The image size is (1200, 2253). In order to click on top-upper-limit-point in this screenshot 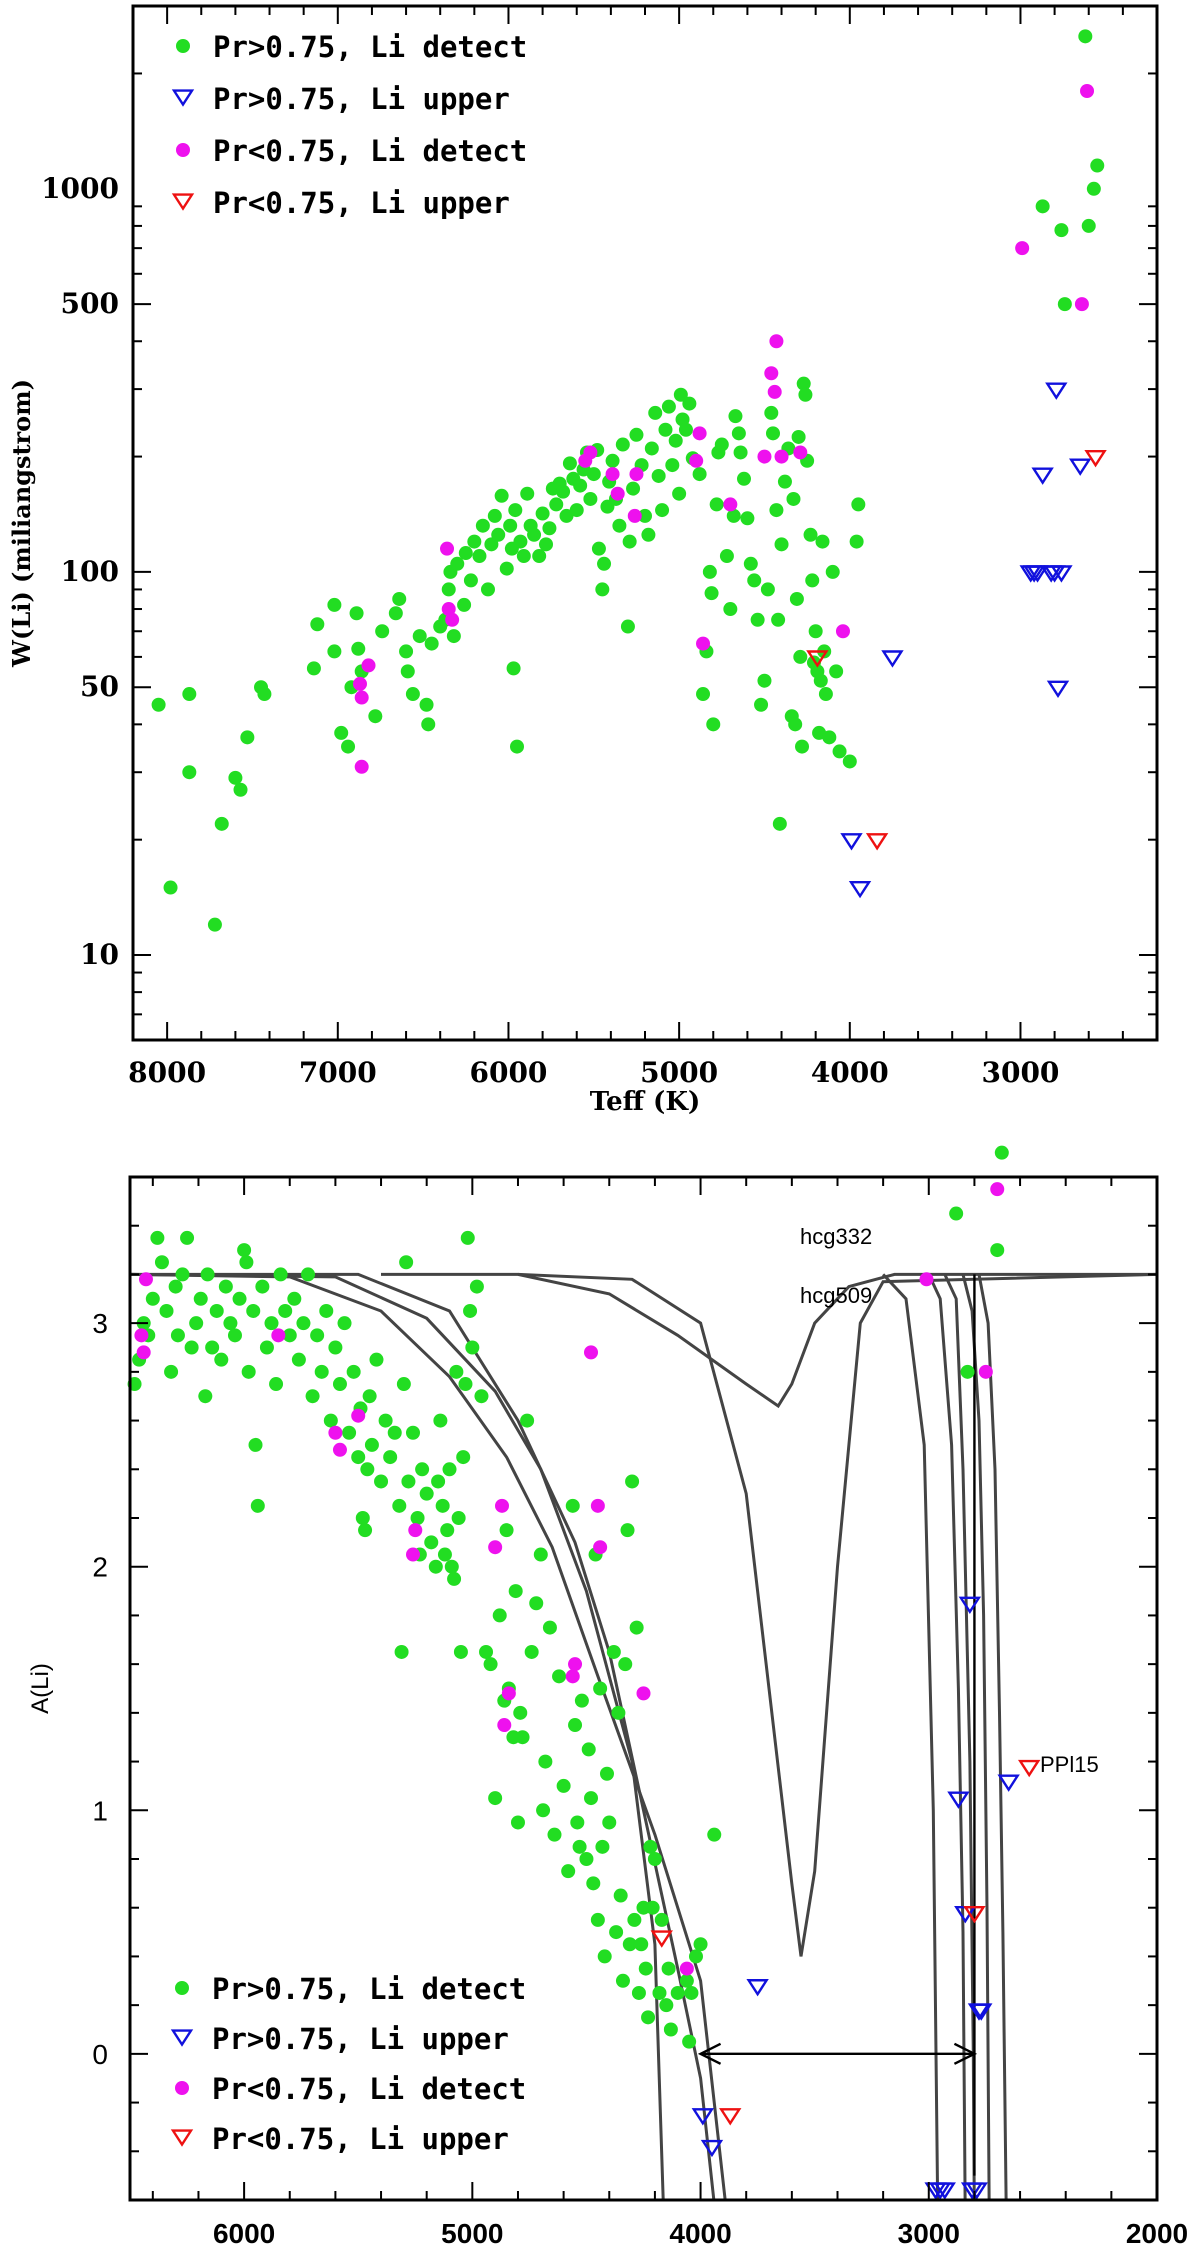, I will do `click(1080, 467)`.